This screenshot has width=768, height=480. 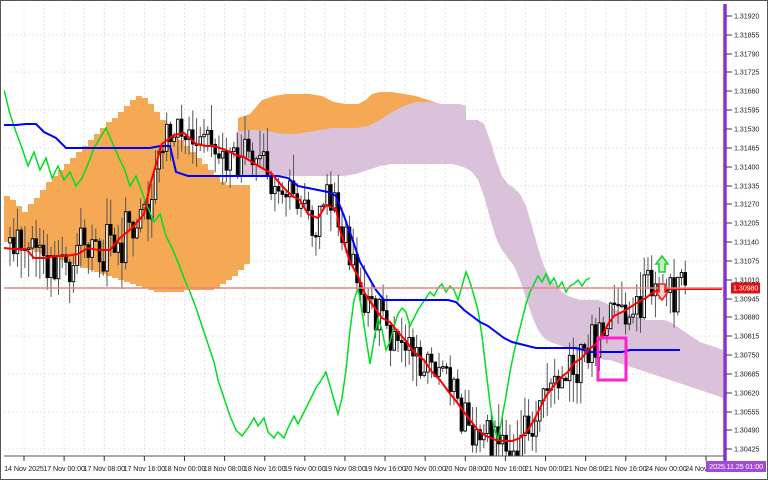 I want to click on time-tick-label: 21 Nov 16:00, so click(x=625, y=468).